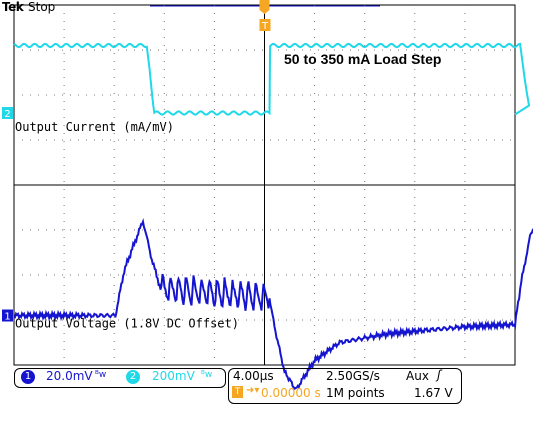  Describe the element at coordinates (13, 7) in the screenshot. I see `brand-logo: Tek` at that location.